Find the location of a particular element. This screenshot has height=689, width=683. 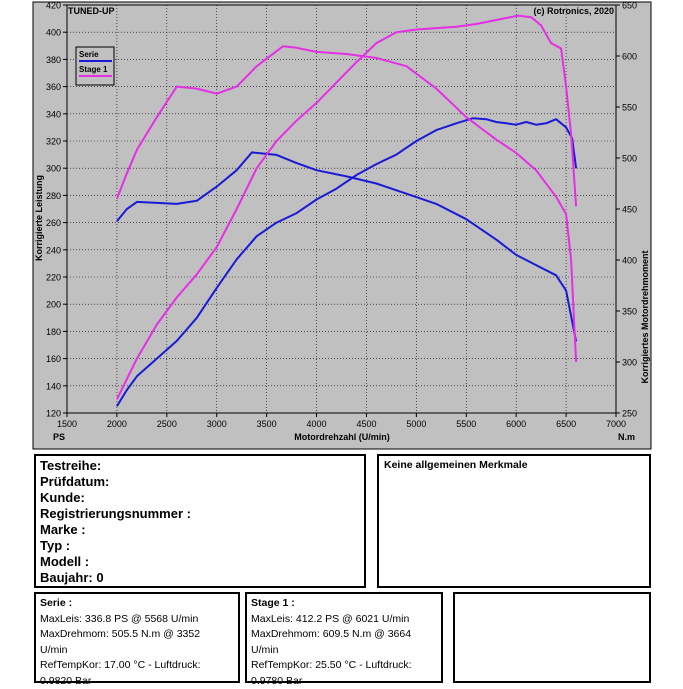

y-right-tick-label: 450 is located at coordinates (629, 210).